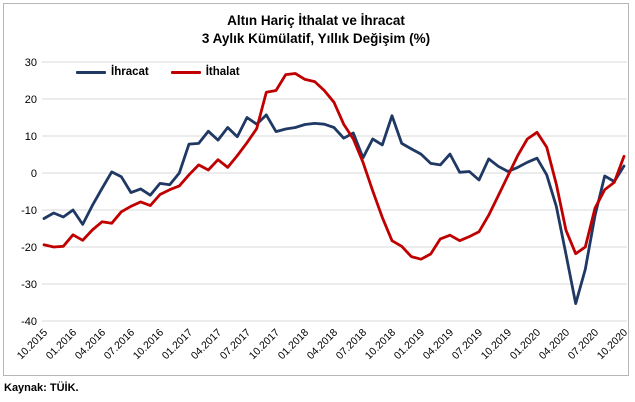 Image resolution: width=635 pixels, height=402 pixels. Describe the element at coordinates (322, 344) in the screenshot. I see `x-tick-label: 04.2018` at that location.